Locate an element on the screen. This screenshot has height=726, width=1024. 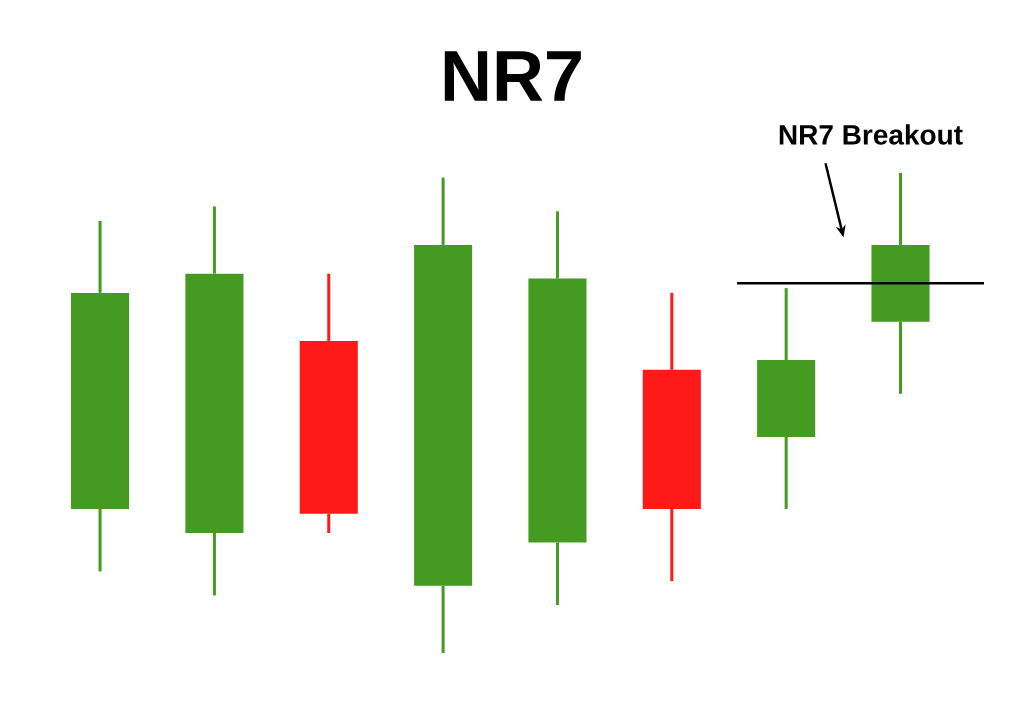
ref-line-label: NR7 Breakout is located at coordinates (871, 134).